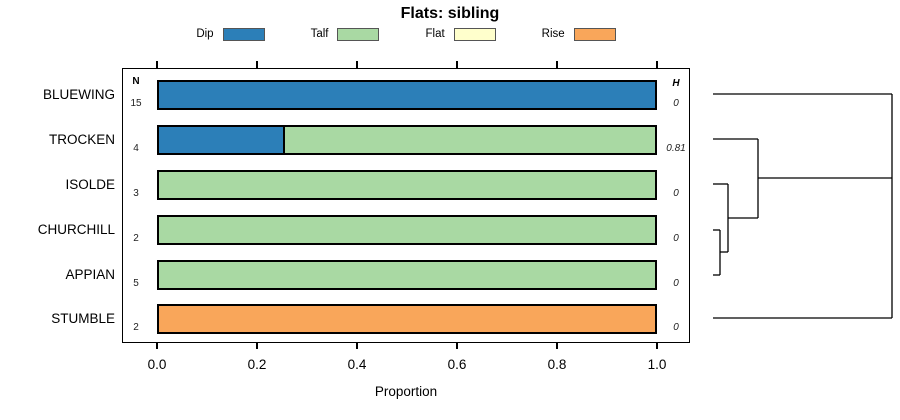 The image size is (900, 420). What do you see at coordinates (78, 94) in the screenshot?
I see `y-axis-label: BLUEWING` at bounding box center [78, 94].